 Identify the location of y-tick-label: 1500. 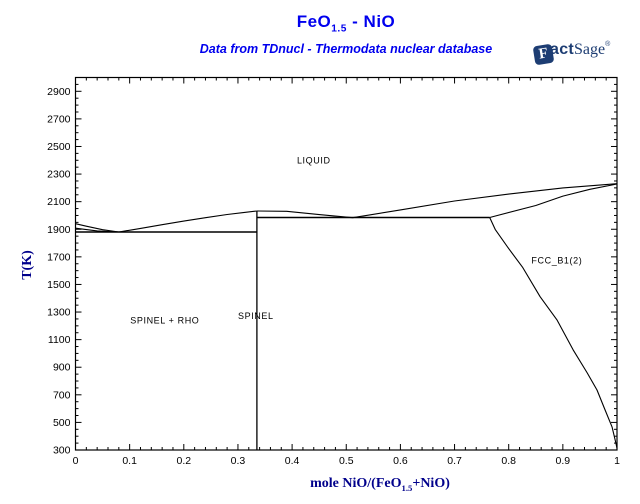
(59, 285).